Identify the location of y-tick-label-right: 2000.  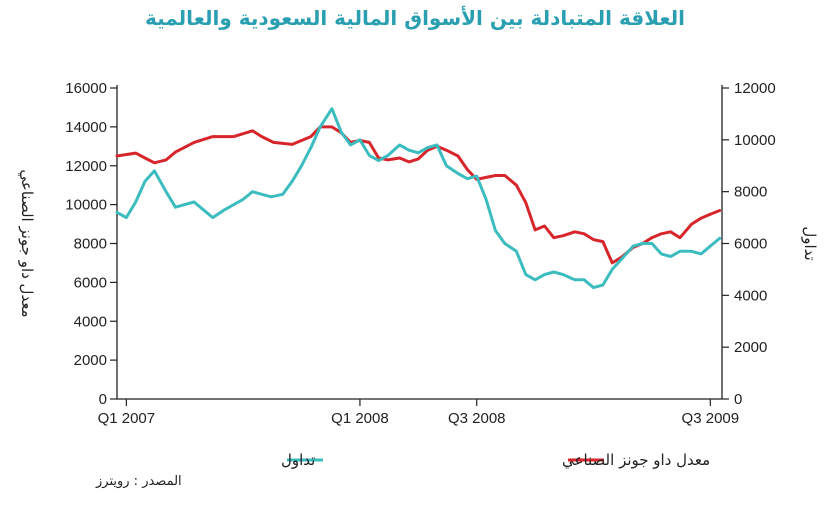
(750, 347).